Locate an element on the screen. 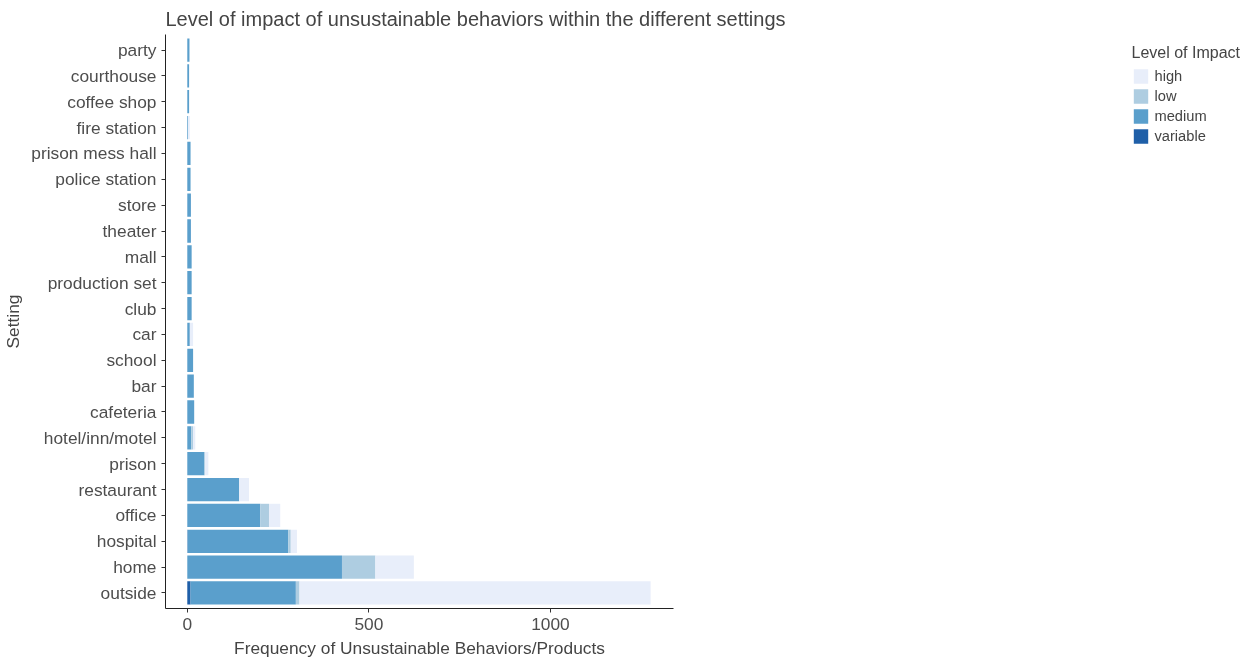 The width and height of the screenshot is (1254, 665). y-tick-label: fire station is located at coordinates (116, 127).